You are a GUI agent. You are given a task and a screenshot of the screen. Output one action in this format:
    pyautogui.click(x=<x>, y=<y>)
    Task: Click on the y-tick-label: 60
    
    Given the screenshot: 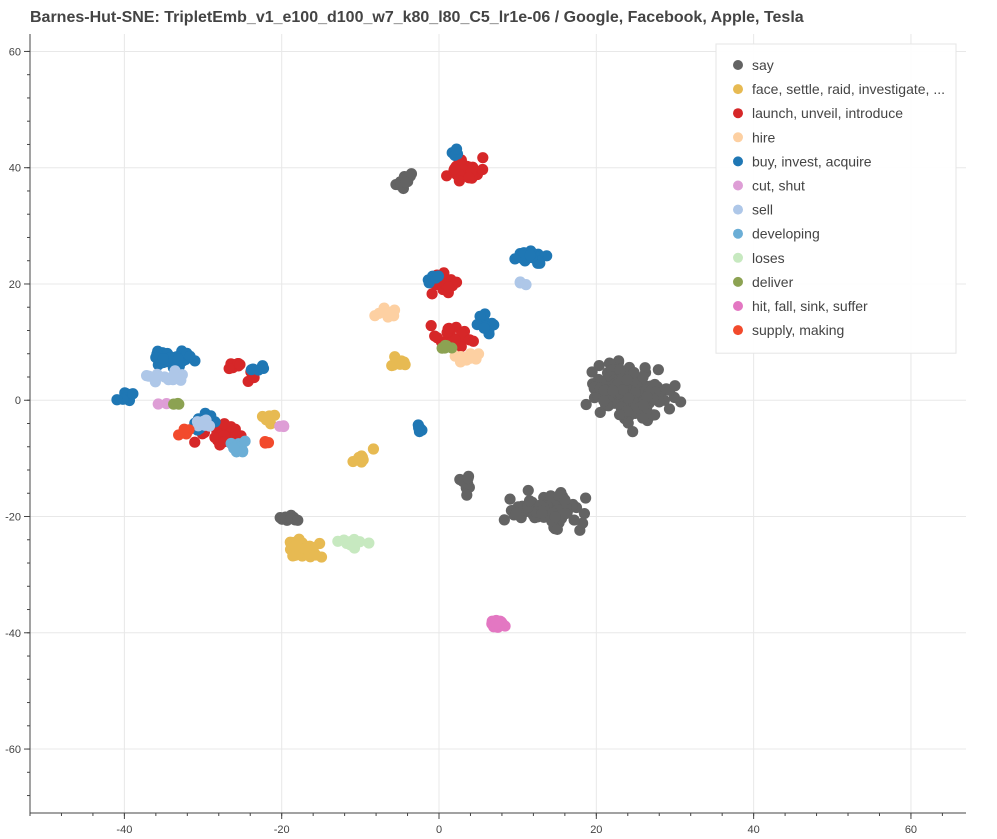 What is the action you would take?
    pyautogui.click(x=15, y=52)
    